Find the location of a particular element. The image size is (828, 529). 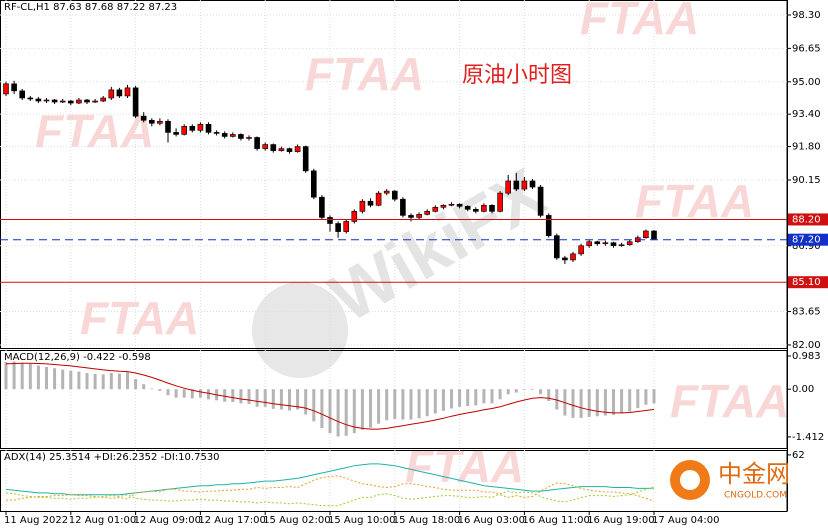

macd-signal is located at coordinates (330, 396).